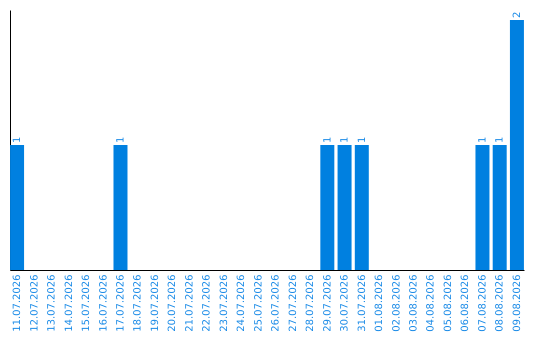  I want to click on x-tick-label: 09.08.2026, so click(517, 303).